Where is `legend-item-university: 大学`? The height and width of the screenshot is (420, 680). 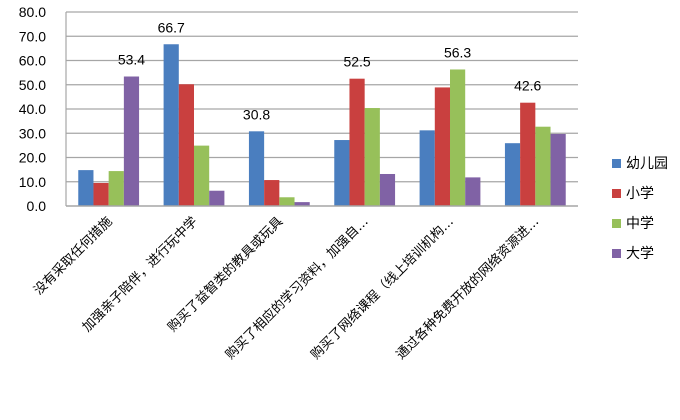 legend-item-university: 大学 is located at coordinates (640, 253).